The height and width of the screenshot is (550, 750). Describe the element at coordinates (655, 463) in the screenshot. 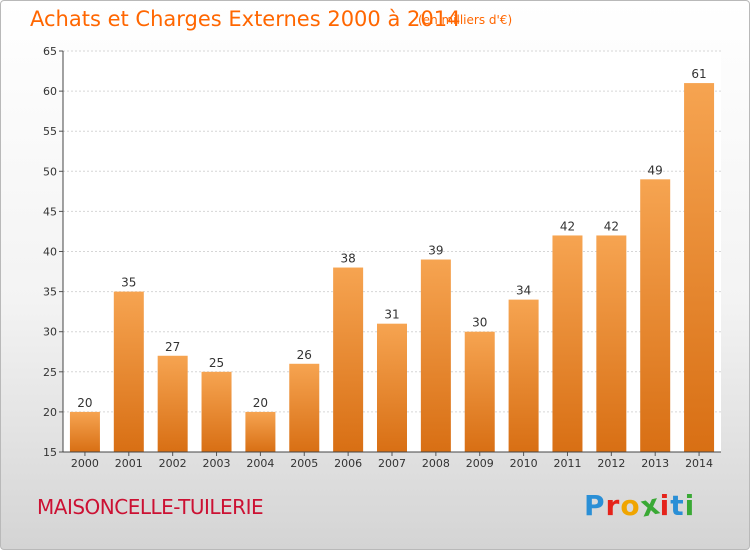

I see `x-tick-label: 2013` at that location.